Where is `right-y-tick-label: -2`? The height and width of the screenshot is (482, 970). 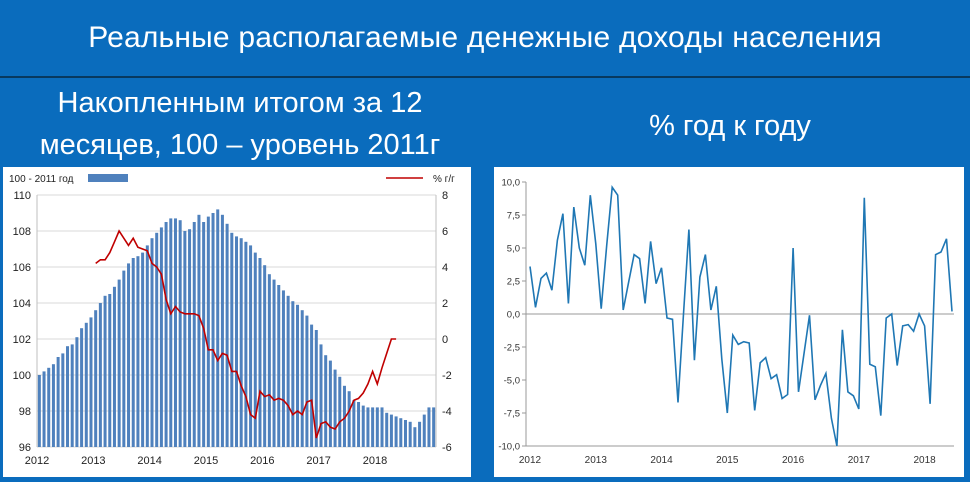
right-y-tick-label: -2 is located at coordinates (447, 376).